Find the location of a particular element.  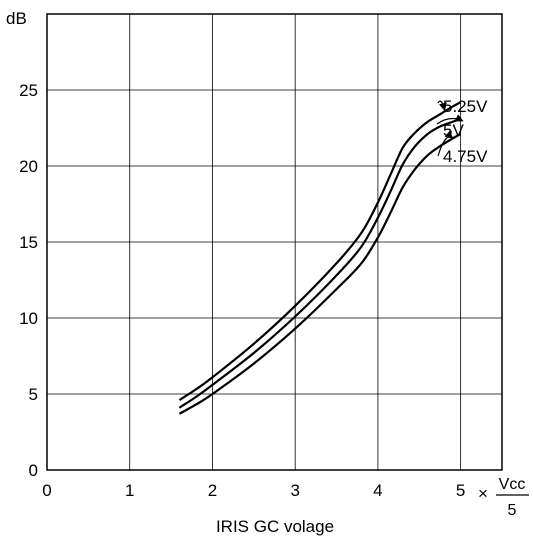

x-tick-label: 5 is located at coordinates (460, 490).